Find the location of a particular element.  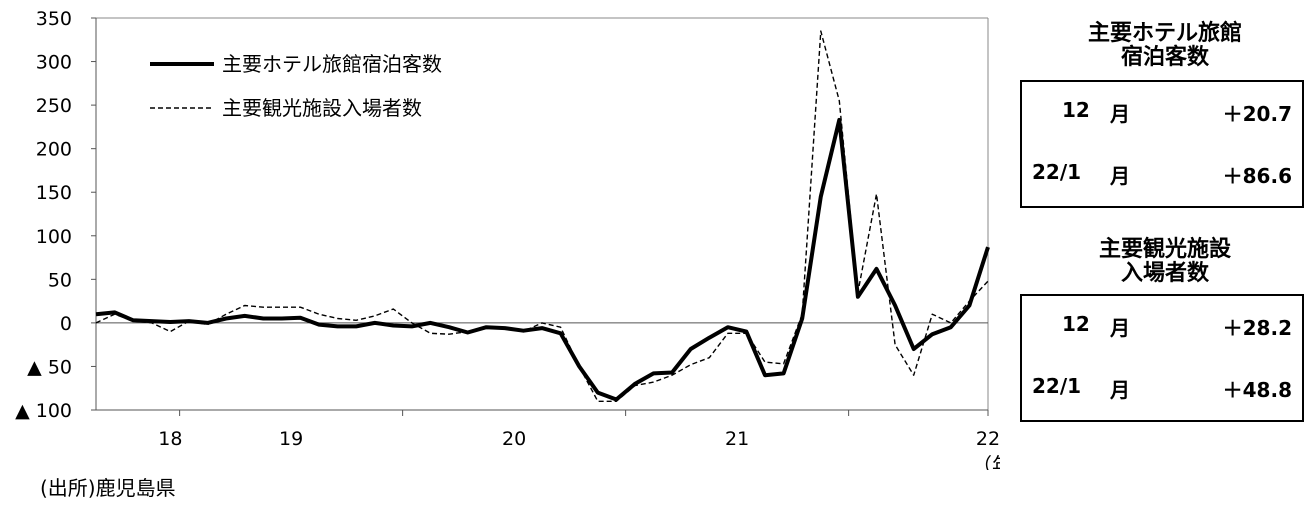

panel-title-line: 入場者数 is located at coordinates (1164, 273).